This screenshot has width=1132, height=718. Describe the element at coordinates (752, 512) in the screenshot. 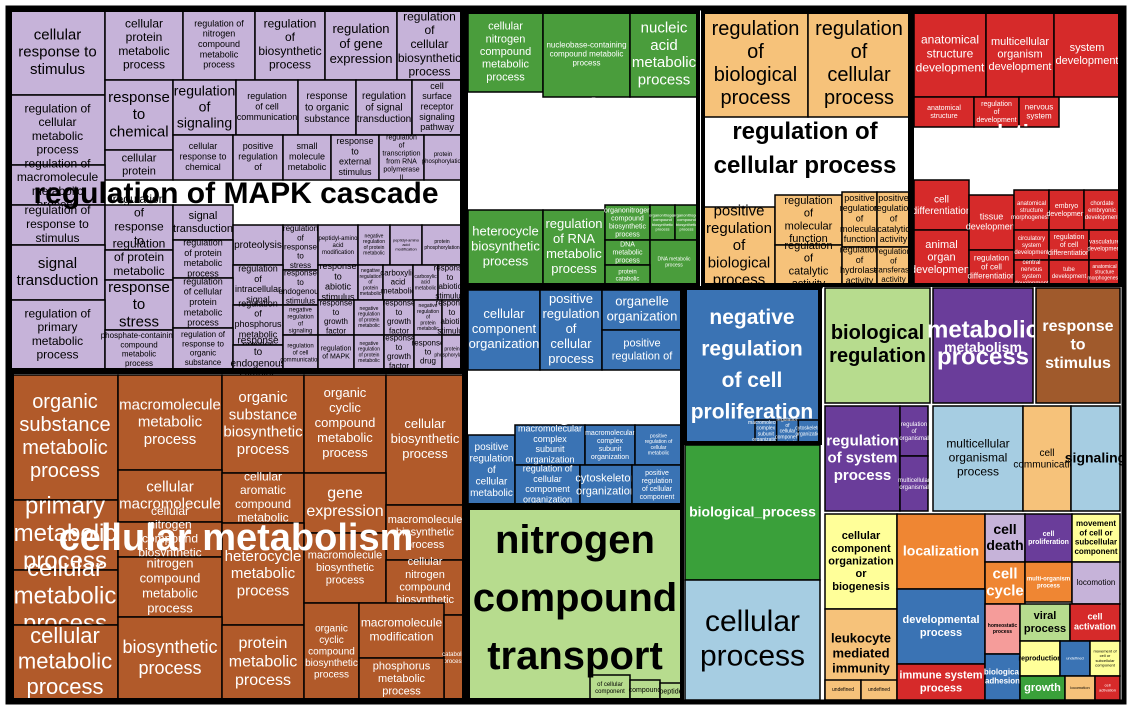

I see `treemap-tile-biological-process` at that location.